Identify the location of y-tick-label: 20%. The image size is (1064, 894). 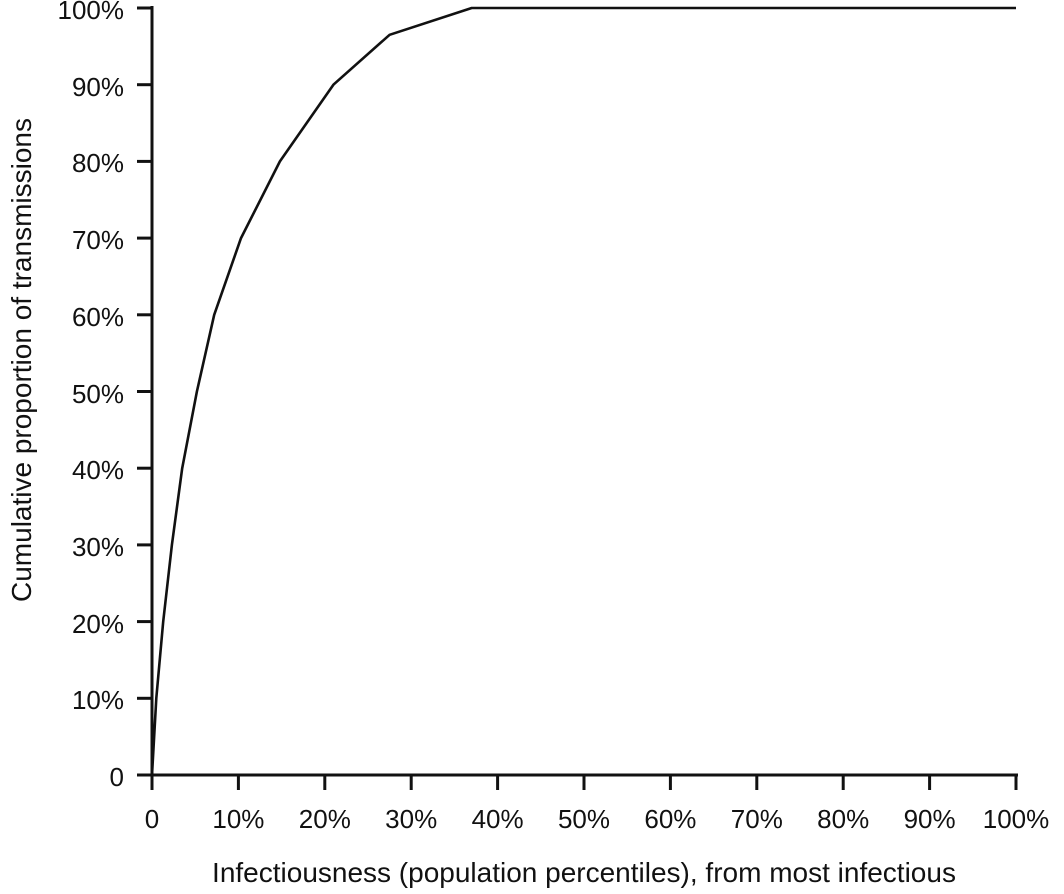
(97, 623).